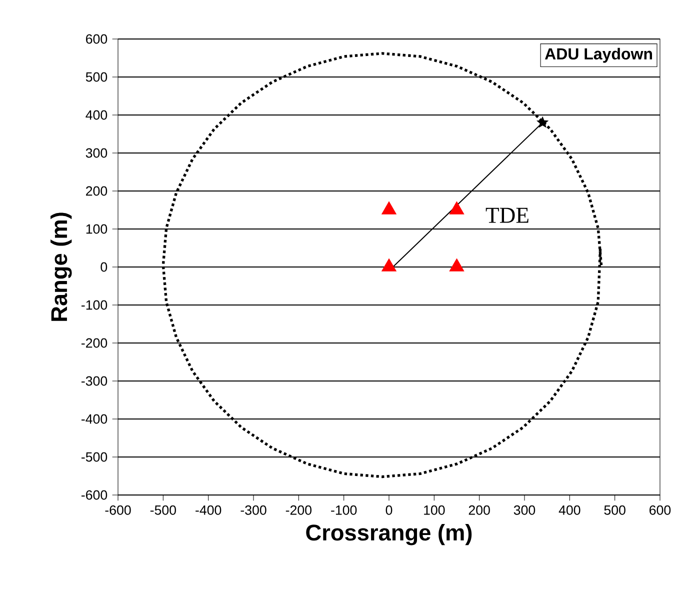  What do you see at coordinates (95, 419) in the screenshot?
I see `y-tick-label: -400` at bounding box center [95, 419].